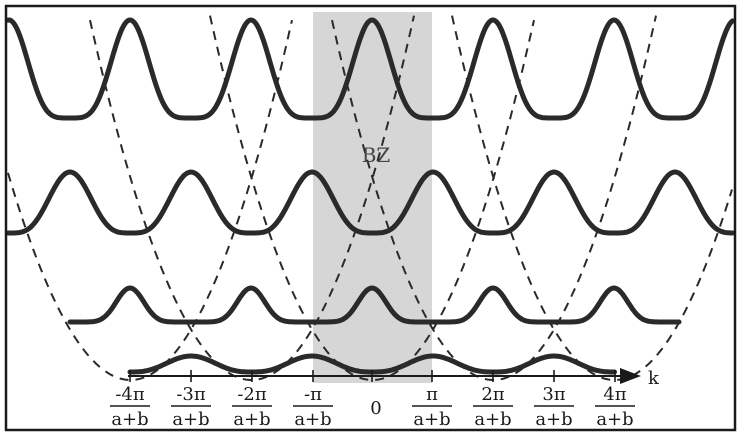 The width and height of the screenshot is (741, 436). What do you see at coordinates (376, 155) in the screenshot?
I see `brillouin-zone-label: BZ` at bounding box center [376, 155].